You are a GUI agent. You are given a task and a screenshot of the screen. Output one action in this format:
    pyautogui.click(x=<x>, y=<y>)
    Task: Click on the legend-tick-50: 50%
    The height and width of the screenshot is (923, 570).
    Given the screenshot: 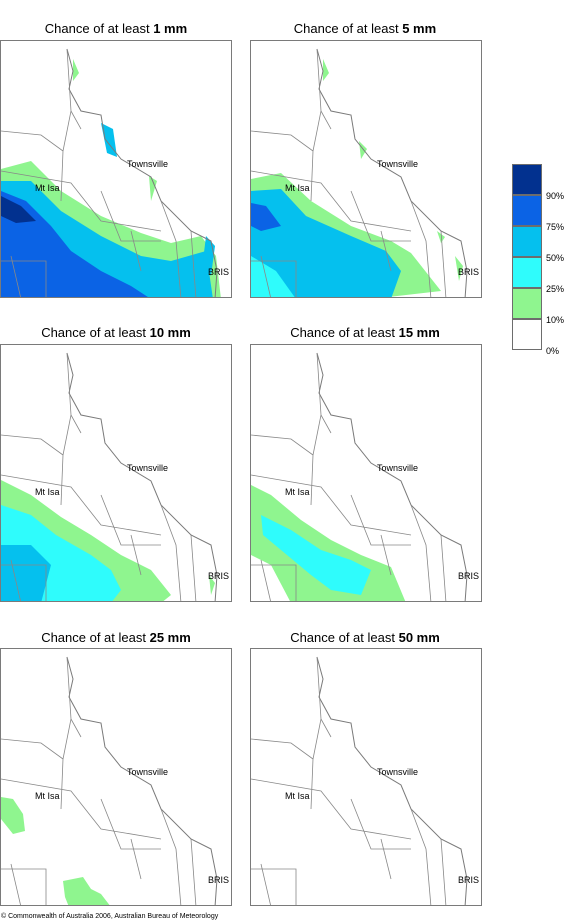 What is the action you would take?
    pyautogui.click(x=555, y=258)
    